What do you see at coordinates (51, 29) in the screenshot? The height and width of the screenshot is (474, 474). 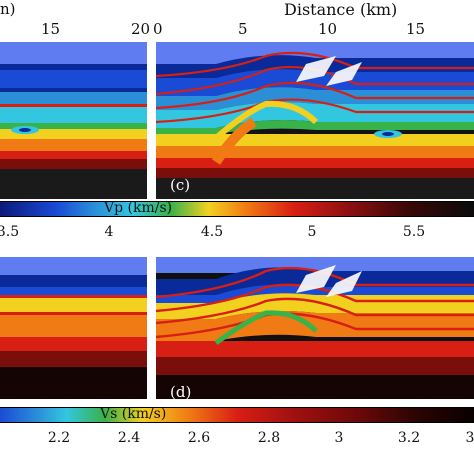 I see `top-tick-15-left: 15` at bounding box center [51, 29].